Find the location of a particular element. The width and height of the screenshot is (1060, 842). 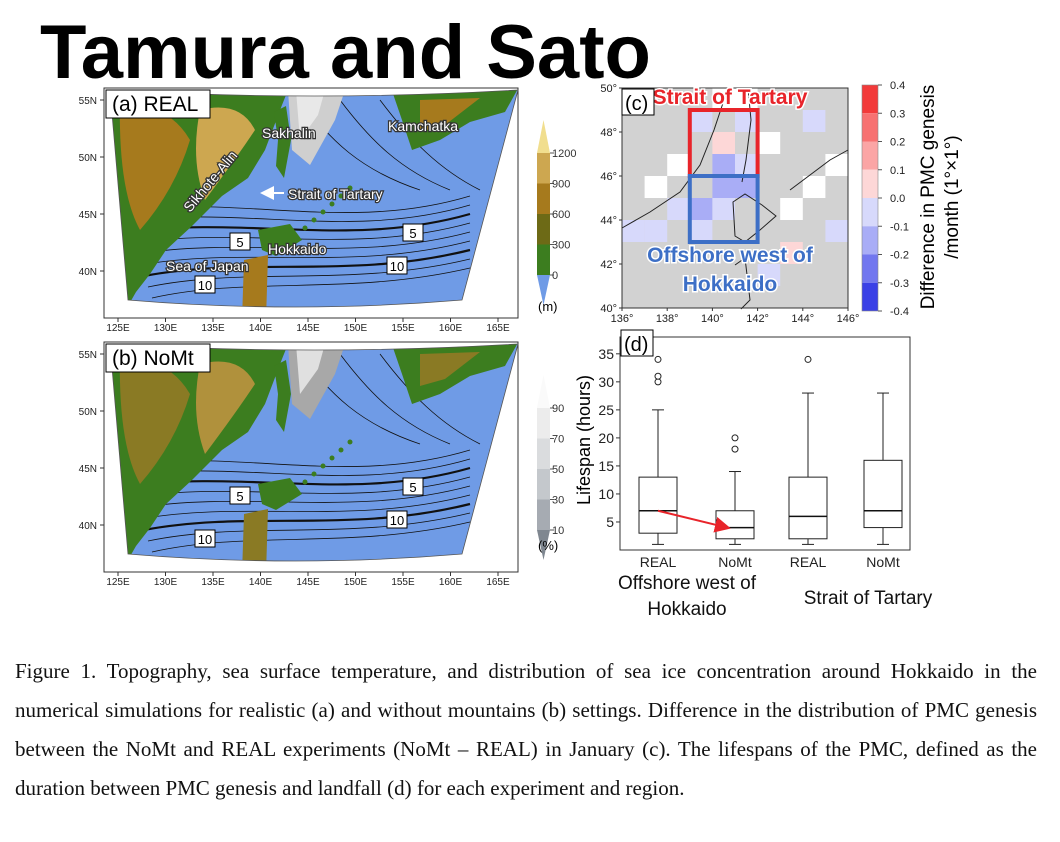

lon-tick-label: 145E is located at coordinates (308, 582).